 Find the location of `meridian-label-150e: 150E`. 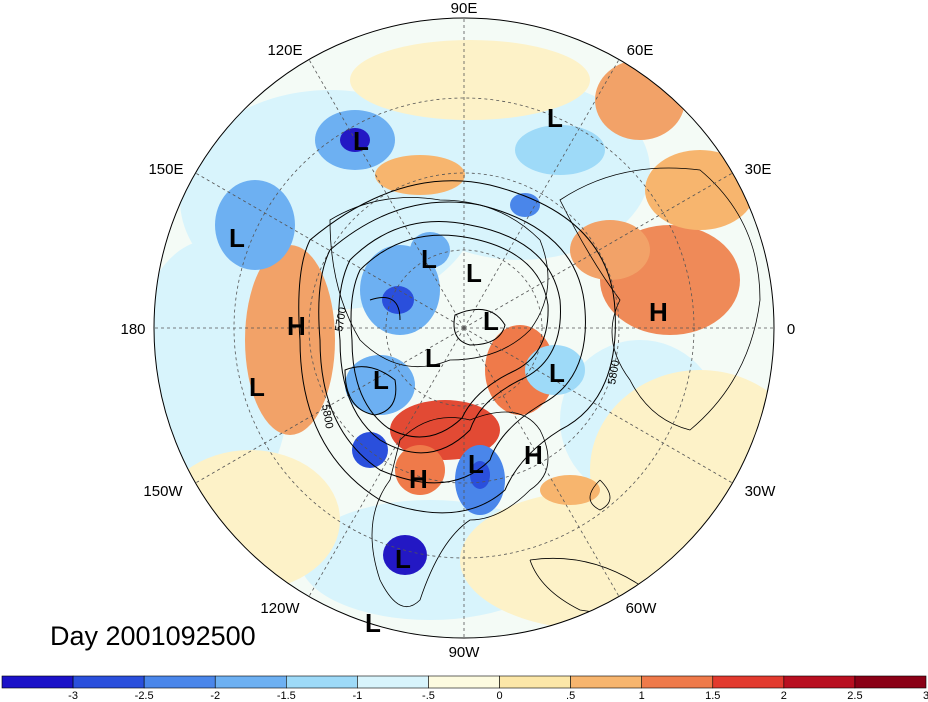

meridian-label-150e: 150E is located at coordinates (165, 169).